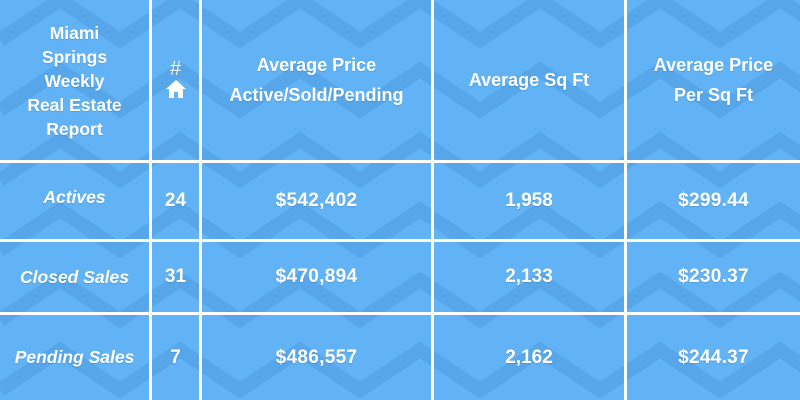 The height and width of the screenshot is (400, 800). I want to click on sqft-closed-sales: 2,133, so click(530, 278).